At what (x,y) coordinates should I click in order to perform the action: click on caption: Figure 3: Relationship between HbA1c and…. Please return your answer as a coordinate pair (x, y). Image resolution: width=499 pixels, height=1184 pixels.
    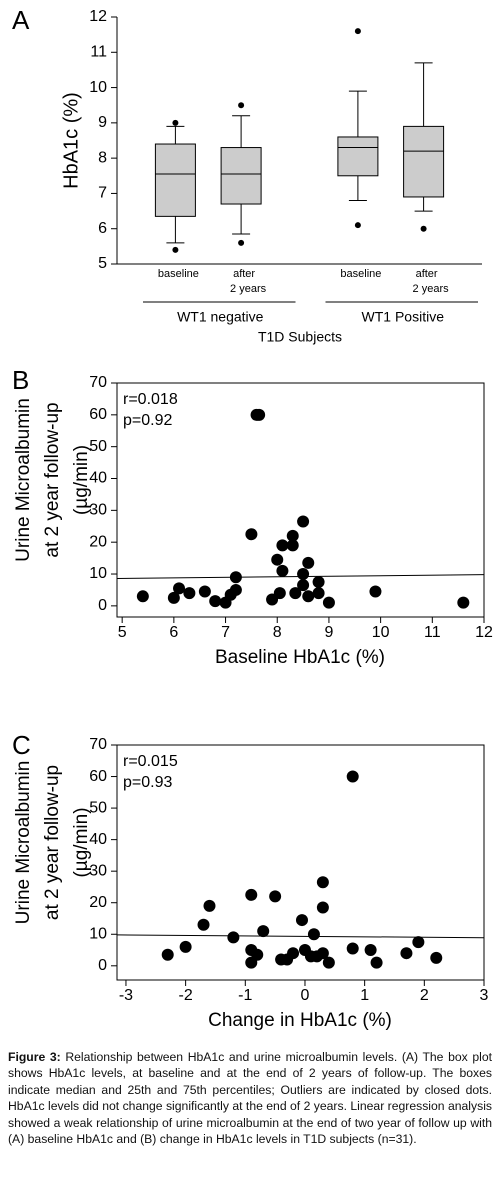
    Looking at the image, I should click on (250, 1098).